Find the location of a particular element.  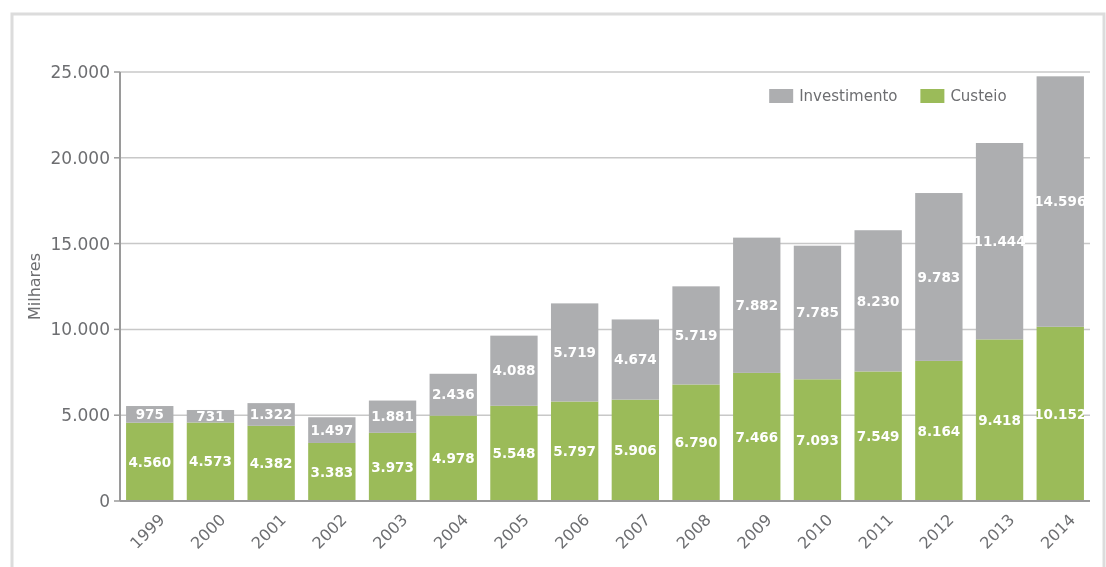

data-label: 5.906 is located at coordinates (635, 450).